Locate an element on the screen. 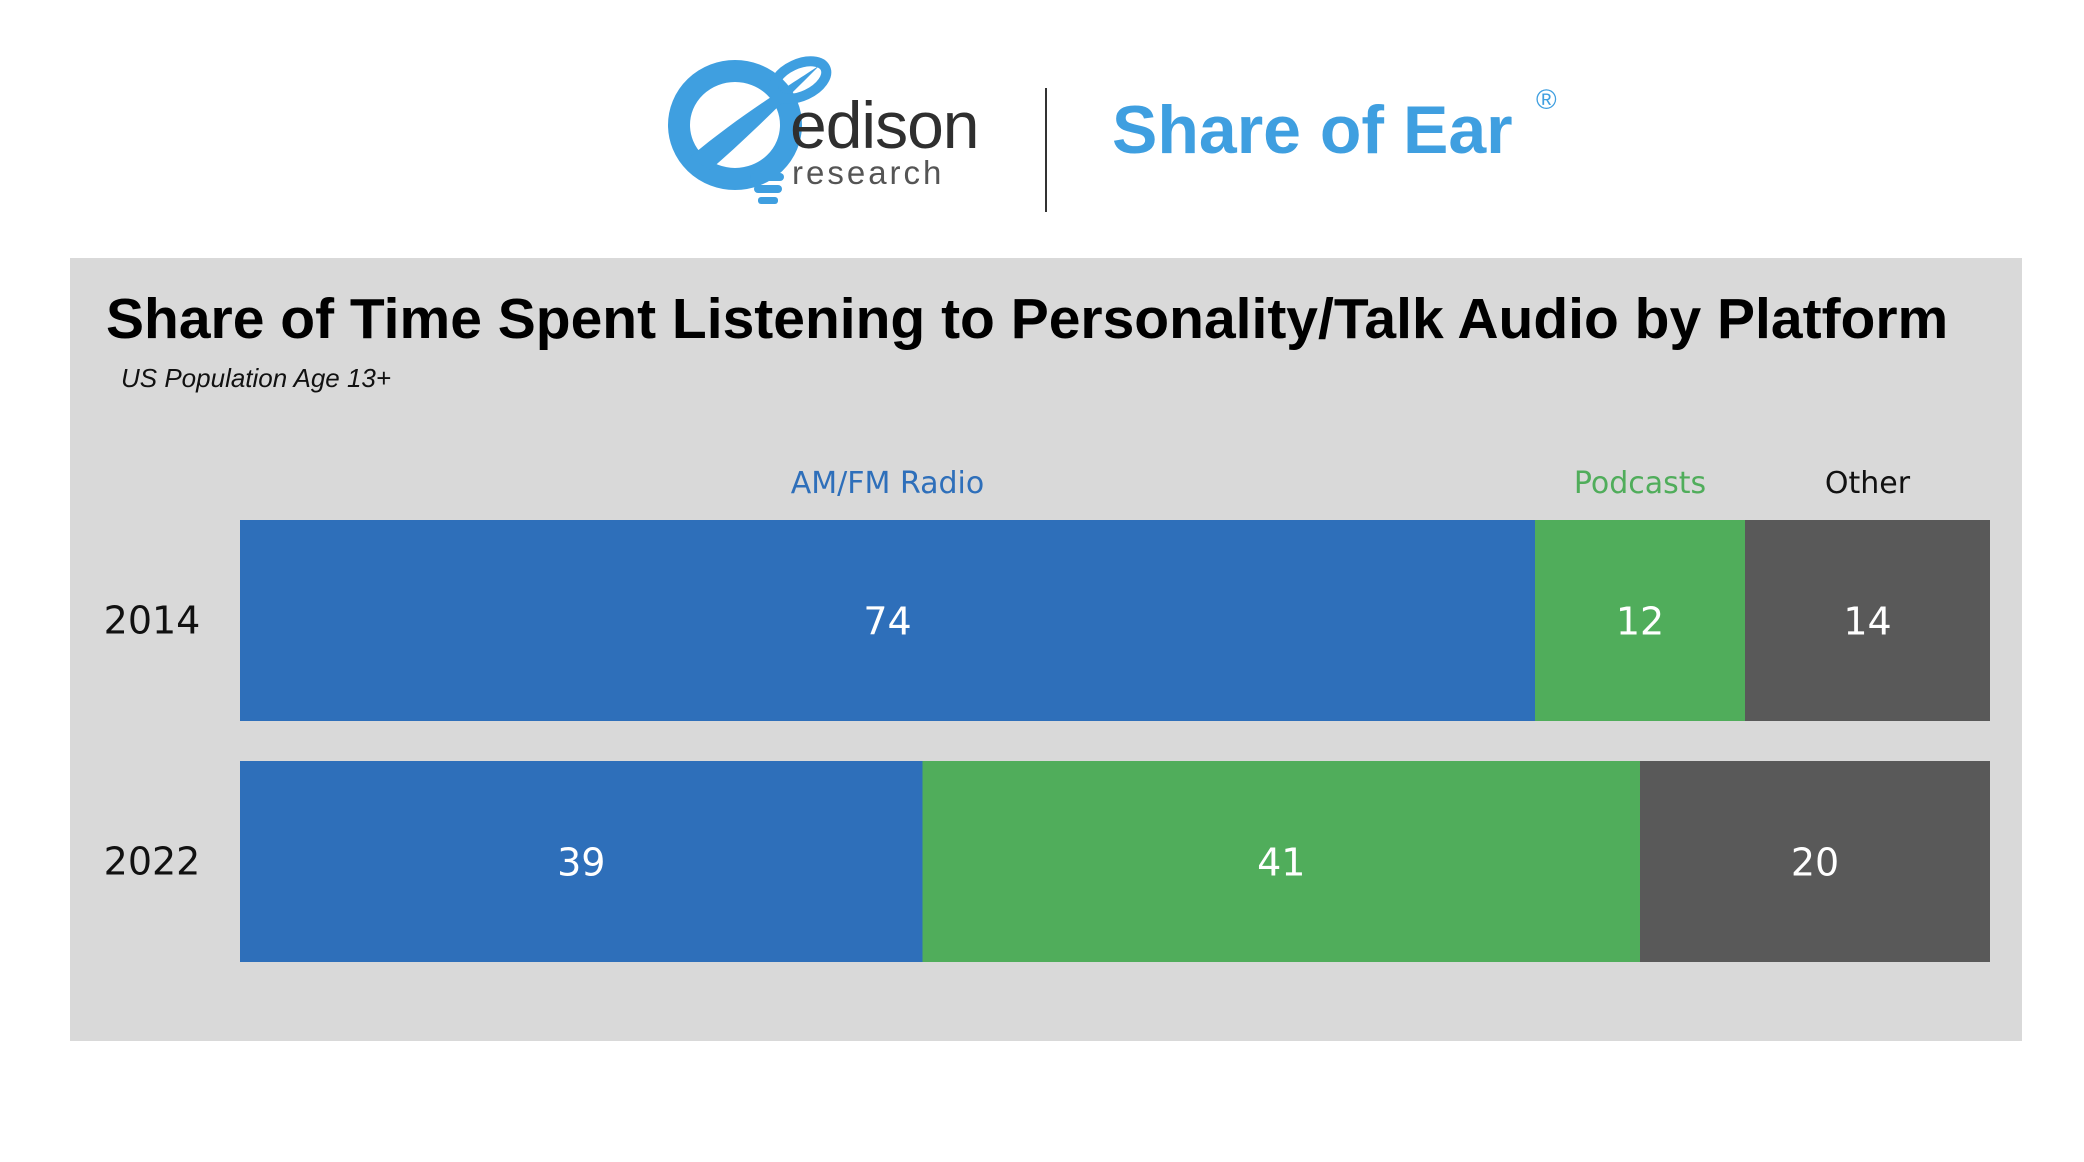 The width and height of the screenshot is (2084, 1162). bar-other-2014 is located at coordinates (1867, 620).